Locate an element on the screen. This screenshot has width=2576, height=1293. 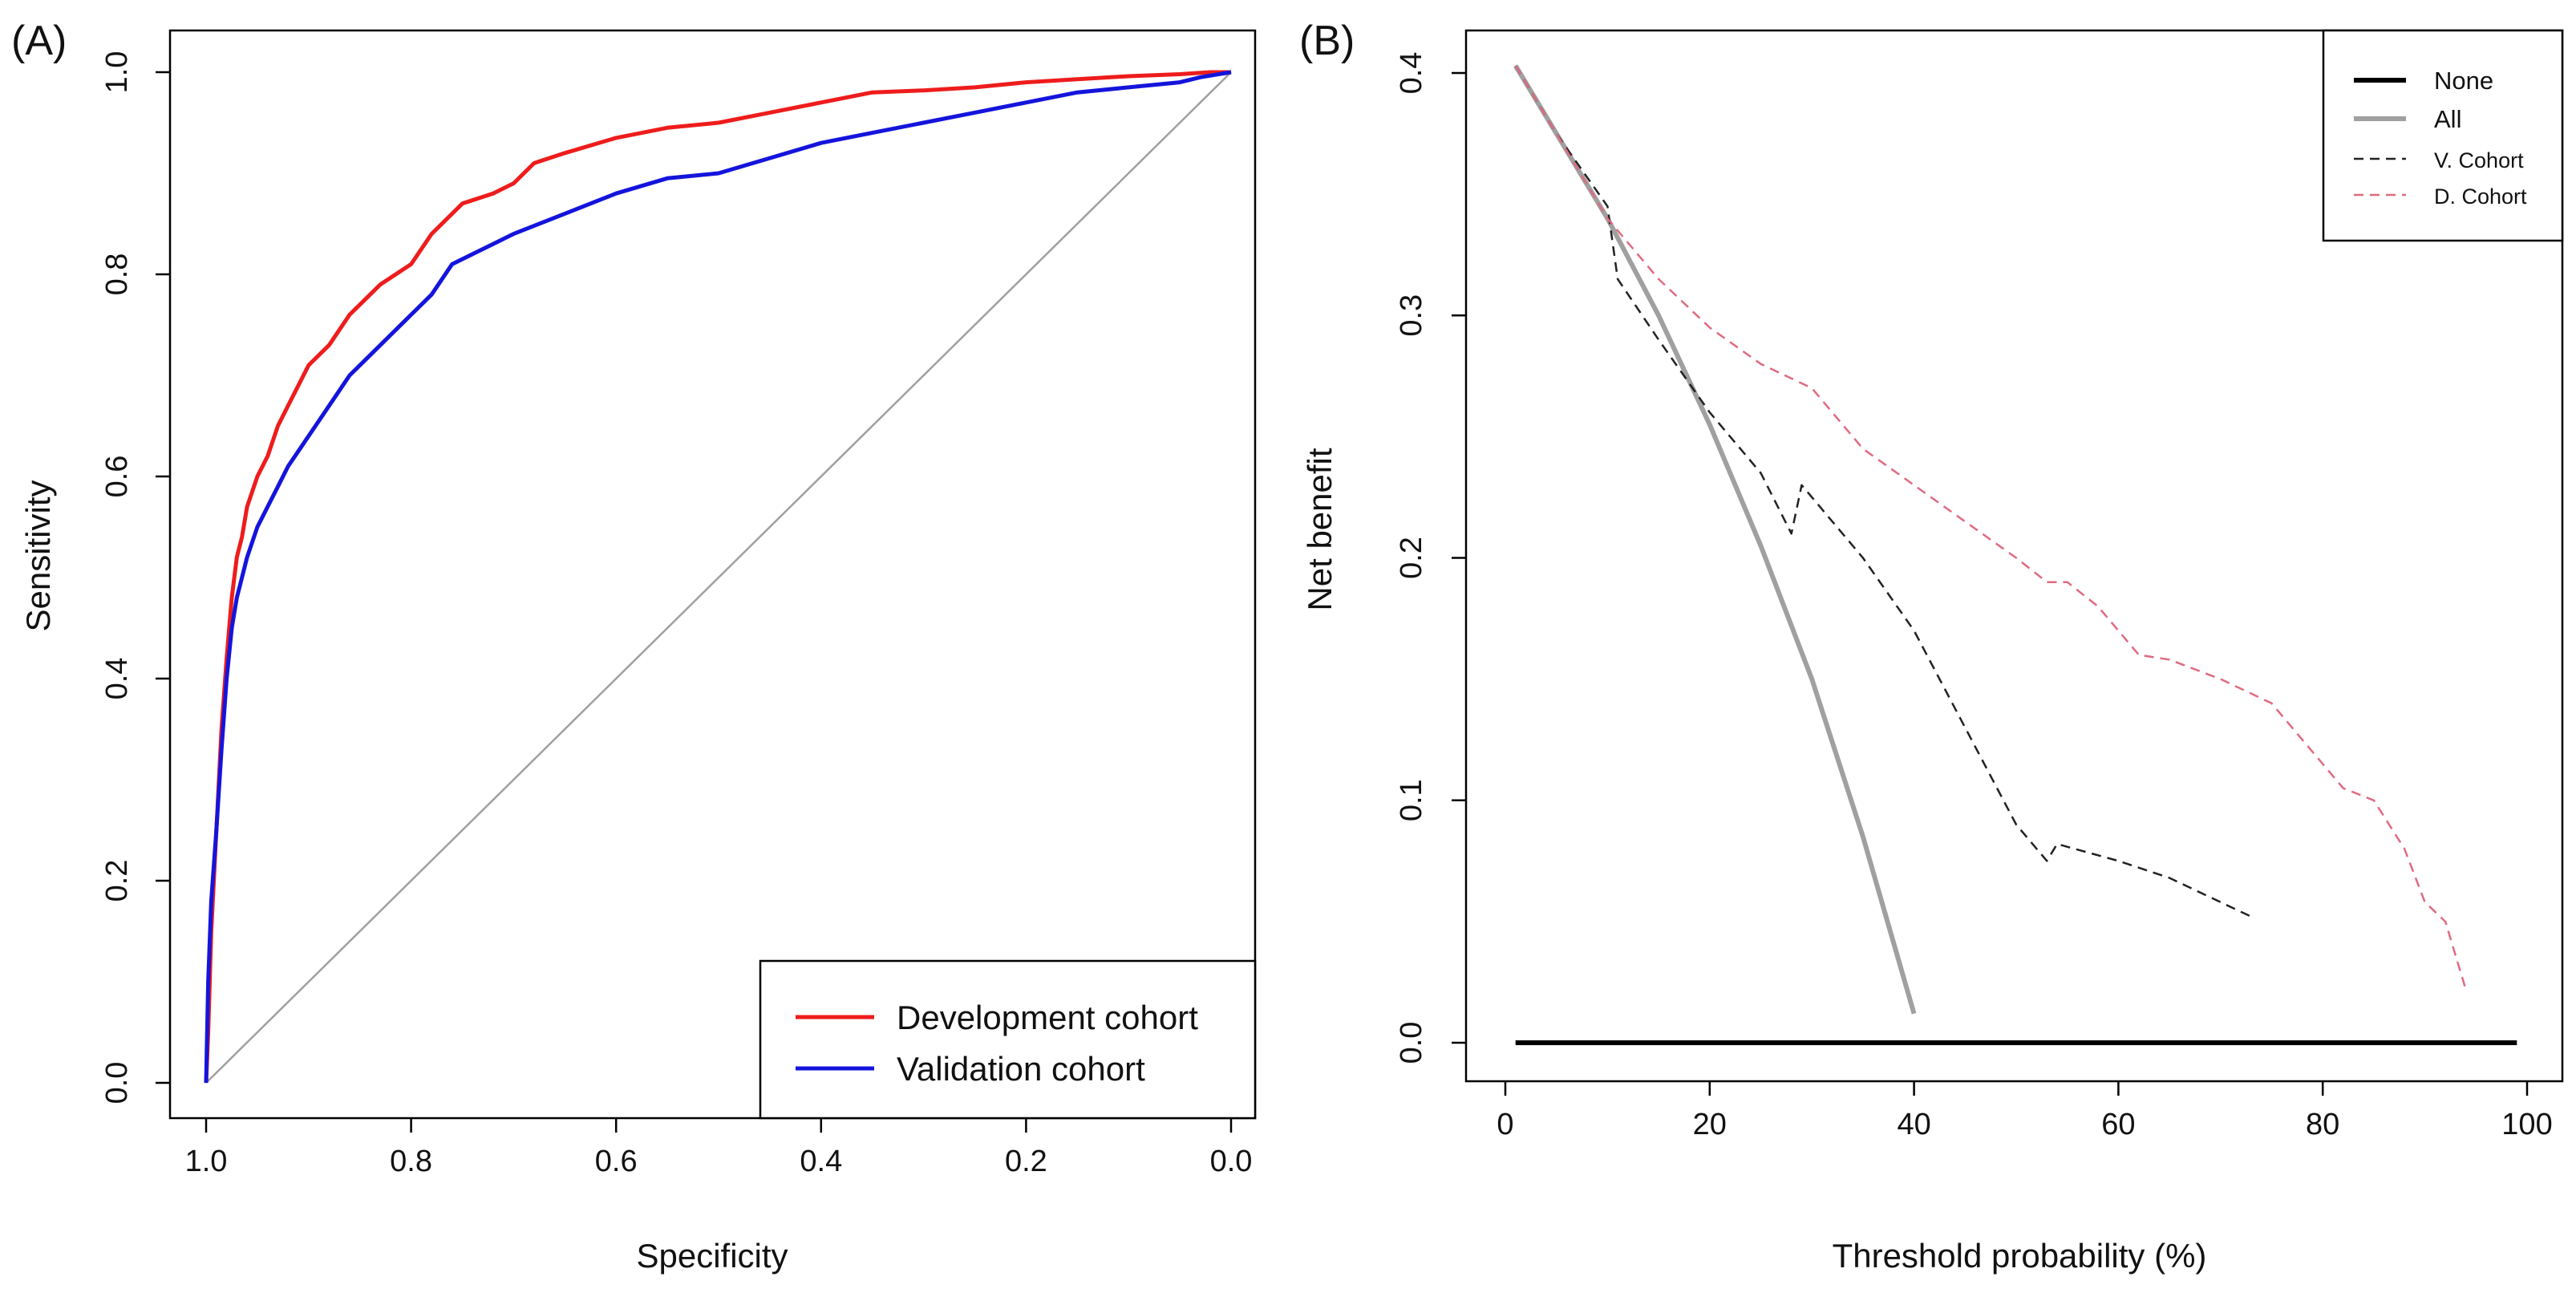
panel-a-y-axis: 0.0 0.2 0.4 0.6 0.8 1.0 is located at coordinates (135, 578).